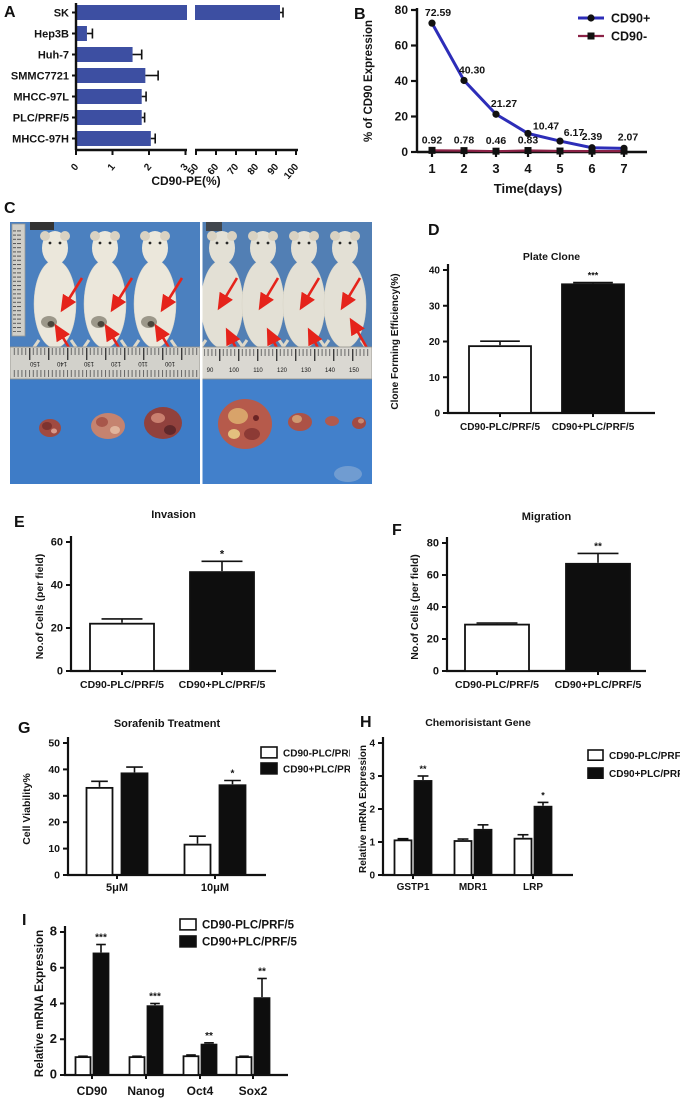 Image resolution: width=680 pixels, height=1104 pixels. Describe the element at coordinates (413, 887) in the screenshot. I see `svg-text: GSTP1` at that location.